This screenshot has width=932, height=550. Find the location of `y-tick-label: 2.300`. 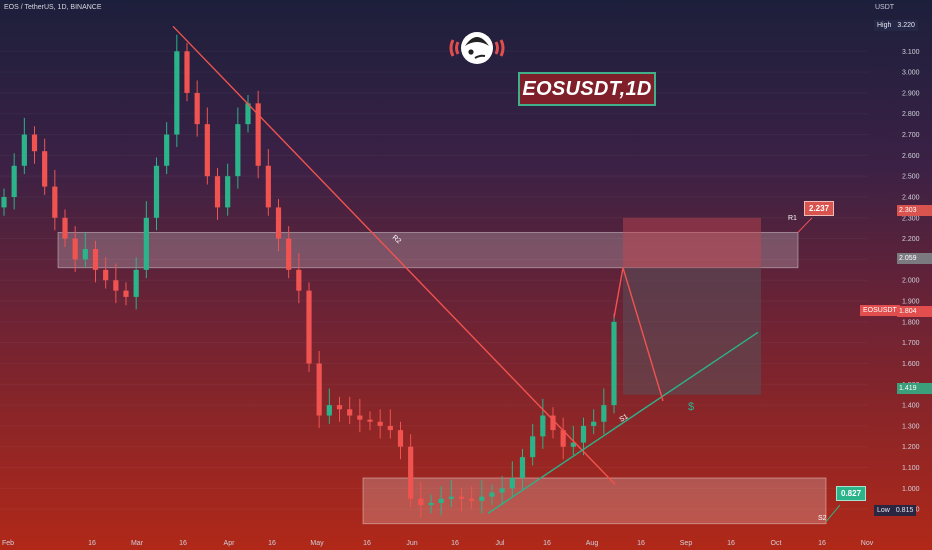

y-tick-label: 2.300 is located at coordinates (911, 218).